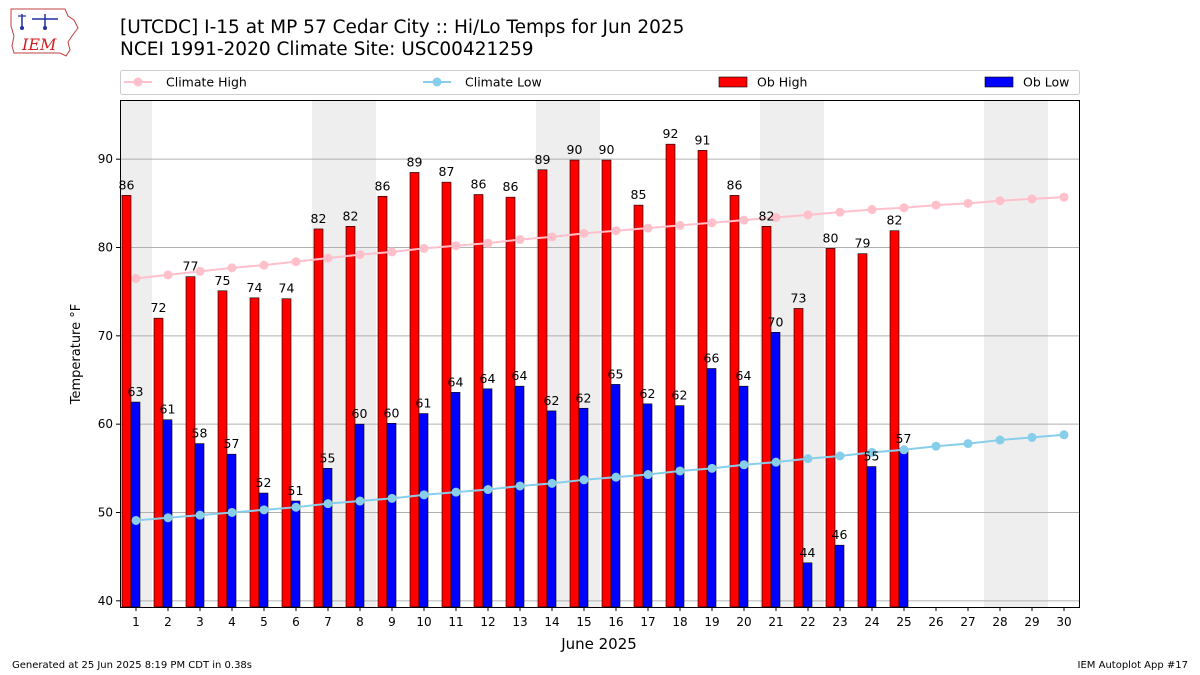 This screenshot has height=675, width=1200. Describe the element at coordinates (200, 622) in the screenshot. I see `x-tick-label: 3` at that location.